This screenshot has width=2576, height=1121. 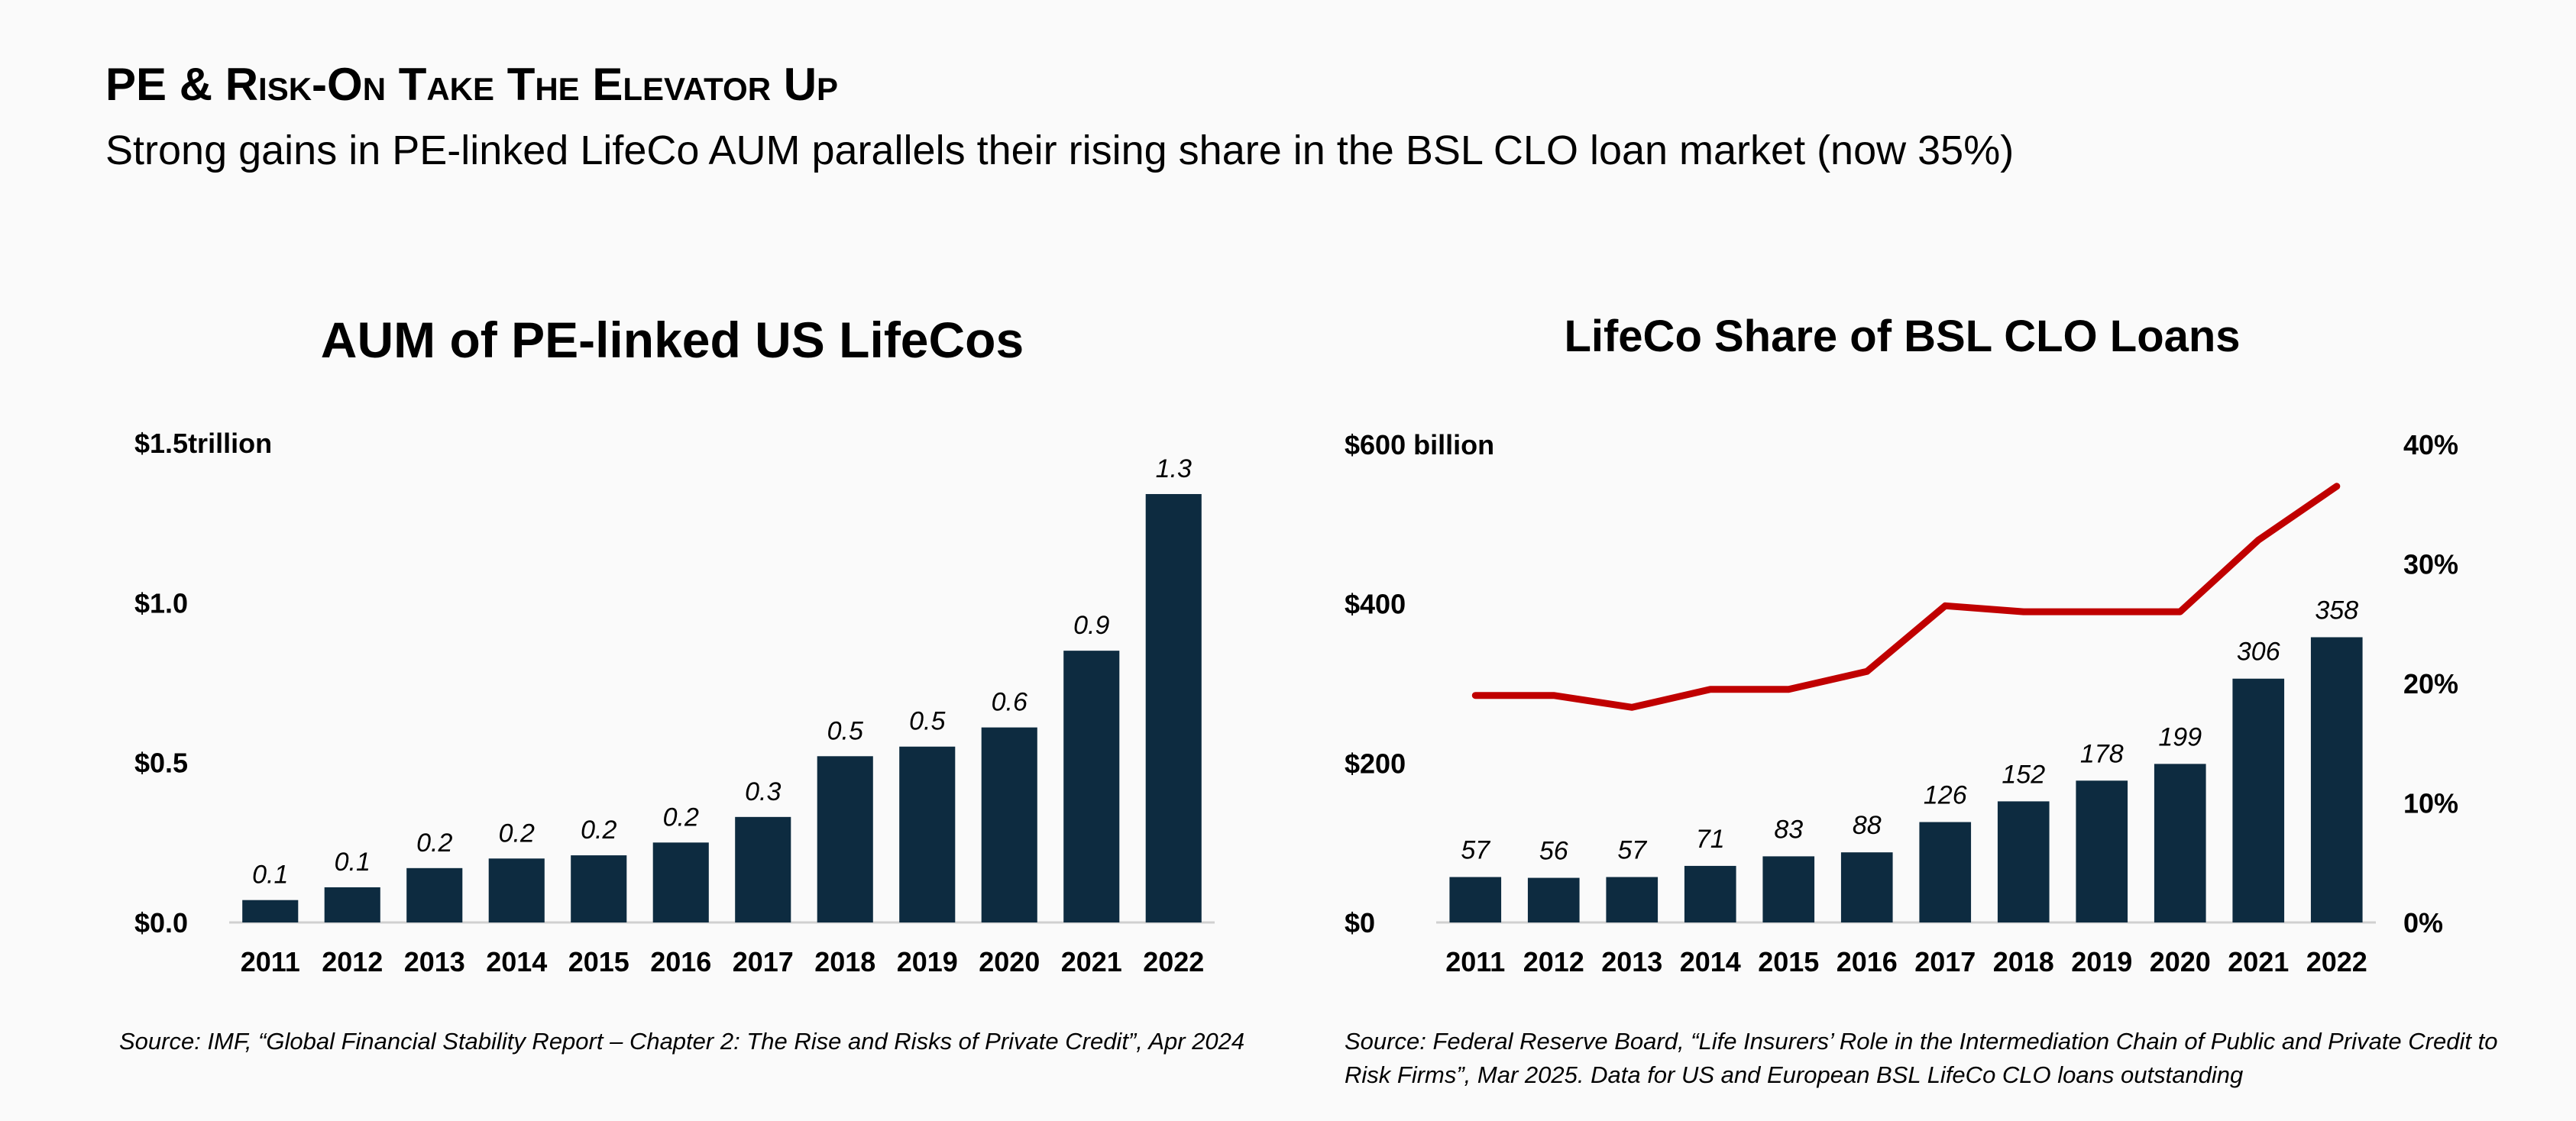 I want to click on clo-x-tick-label: 2016, so click(x=1867, y=961).